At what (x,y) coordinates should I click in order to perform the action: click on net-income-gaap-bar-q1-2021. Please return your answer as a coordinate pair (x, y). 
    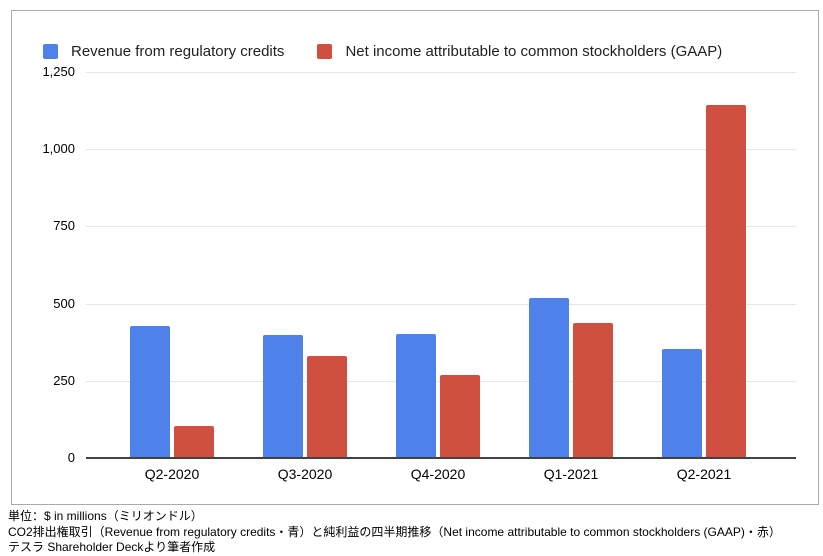
    Looking at the image, I should click on (593, 390).